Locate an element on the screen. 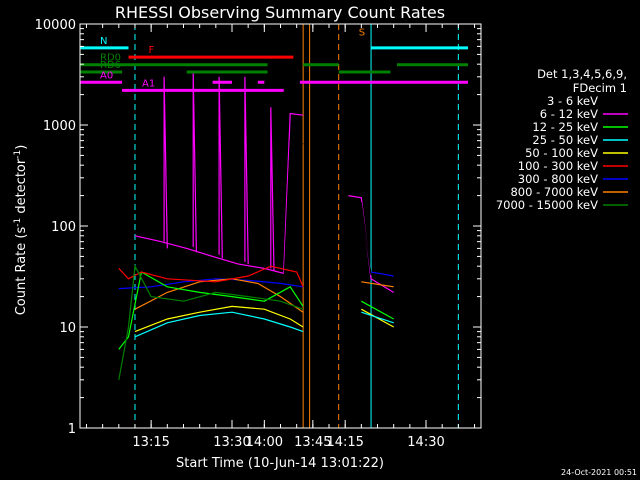 The image size is (640, 480). x-tick-label-5: 14:30 is located at coordinates (425, 442).